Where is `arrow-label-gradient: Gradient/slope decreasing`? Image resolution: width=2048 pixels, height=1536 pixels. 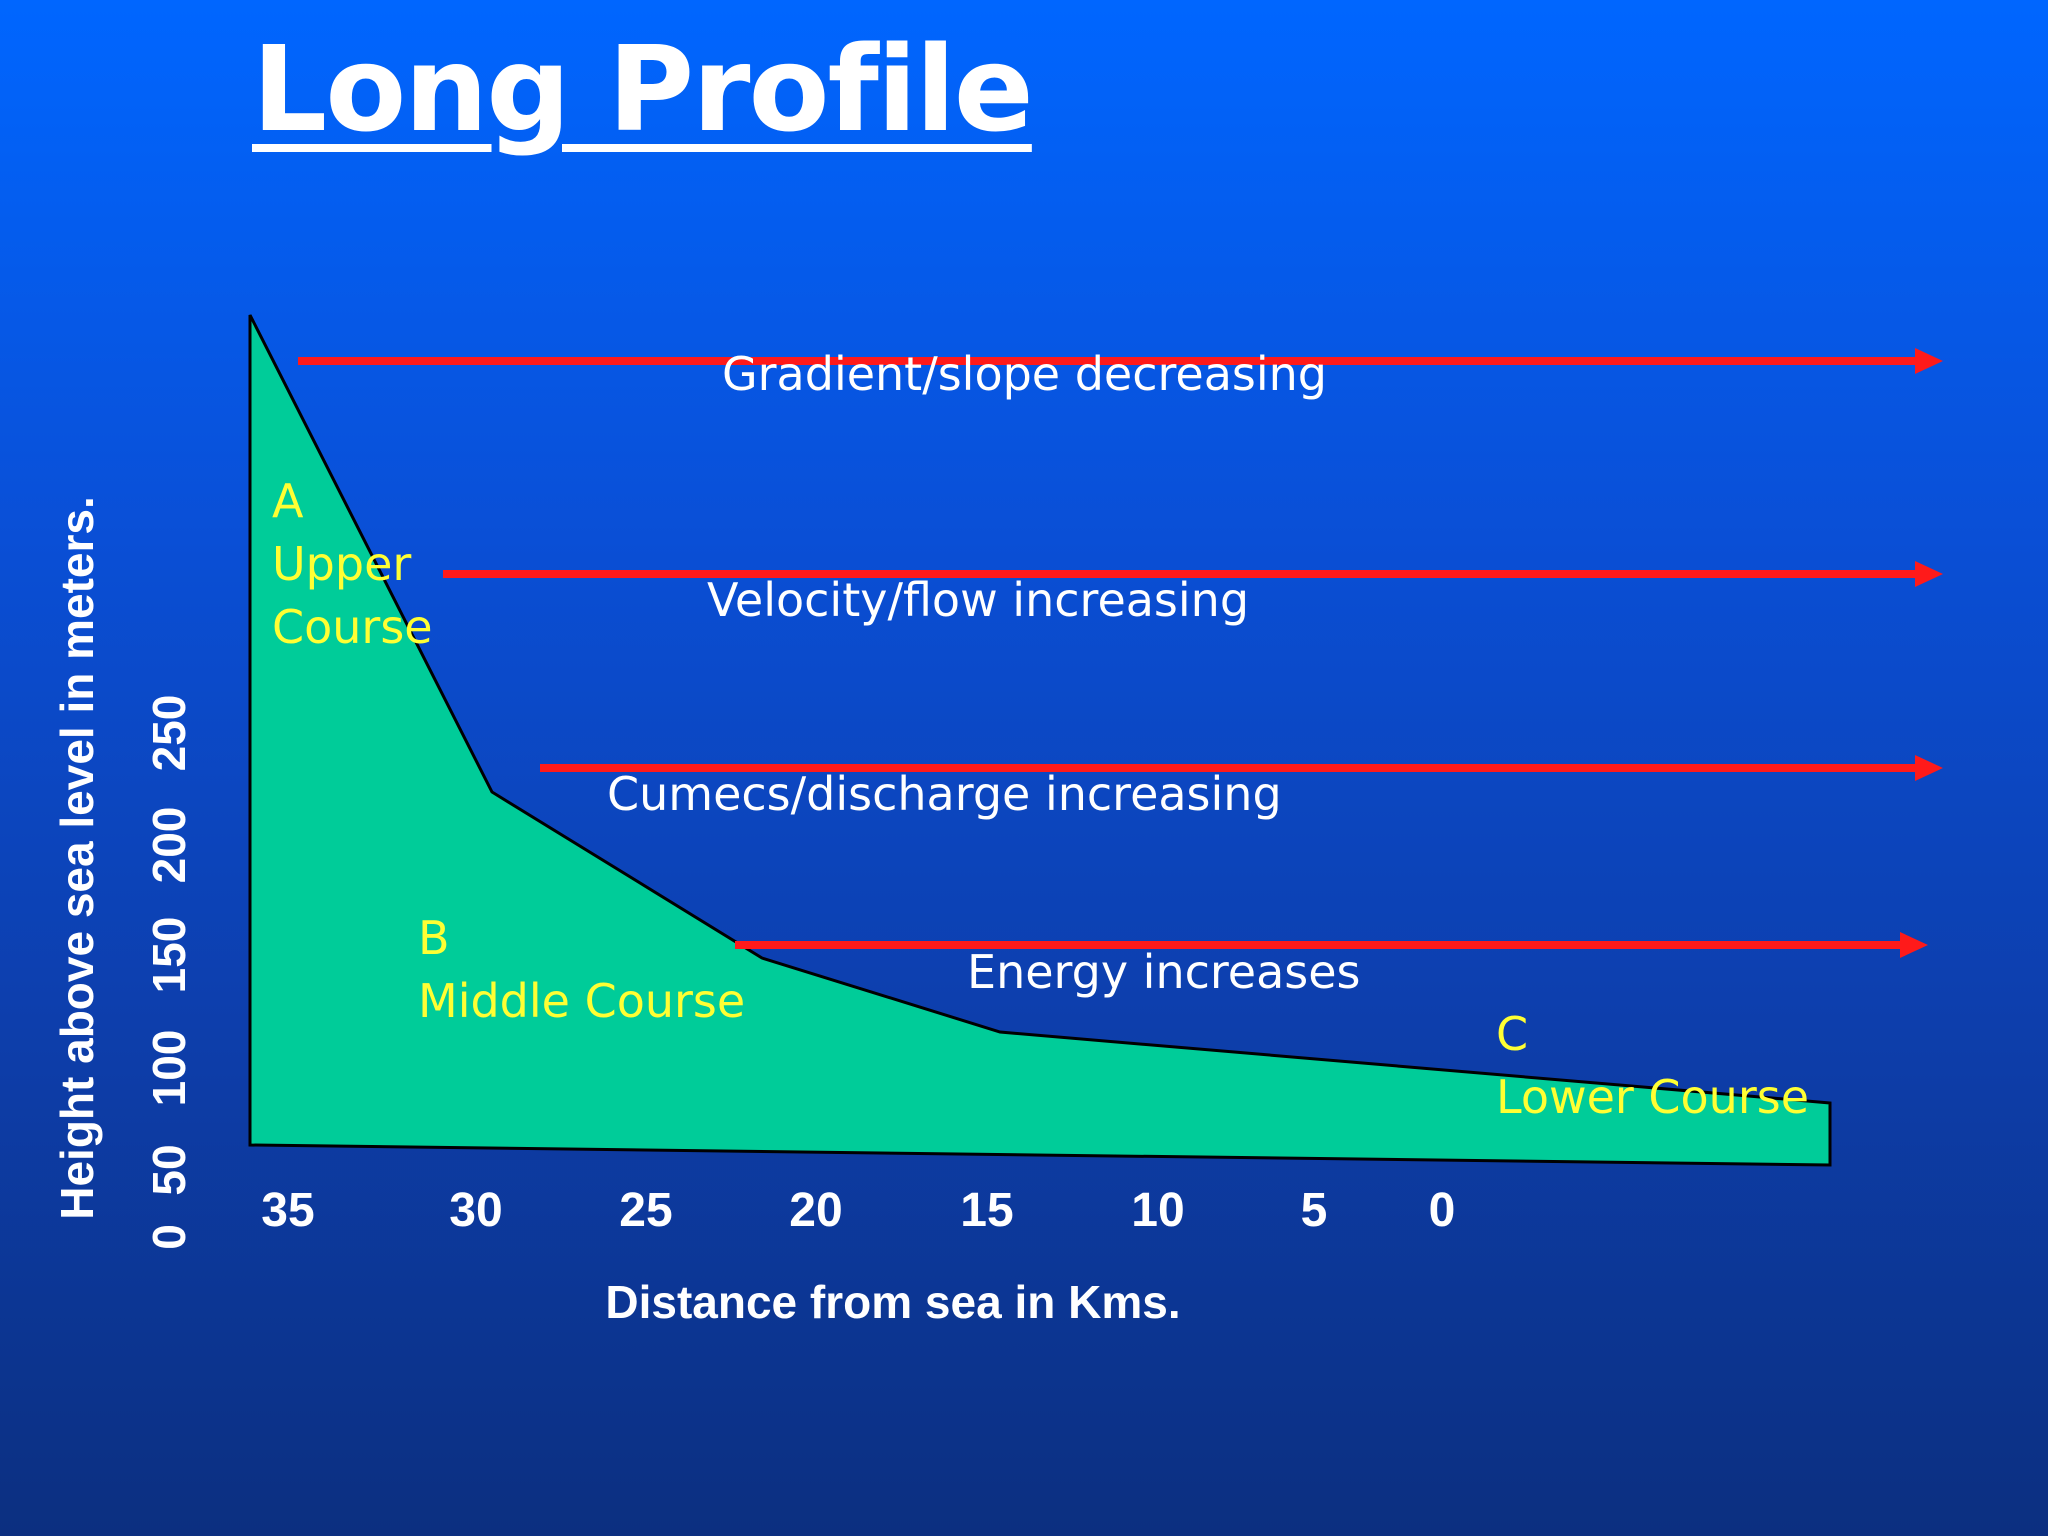
arrow-label-gradient: Gradient/slope decreasing is located at coordinates (1024, 374).